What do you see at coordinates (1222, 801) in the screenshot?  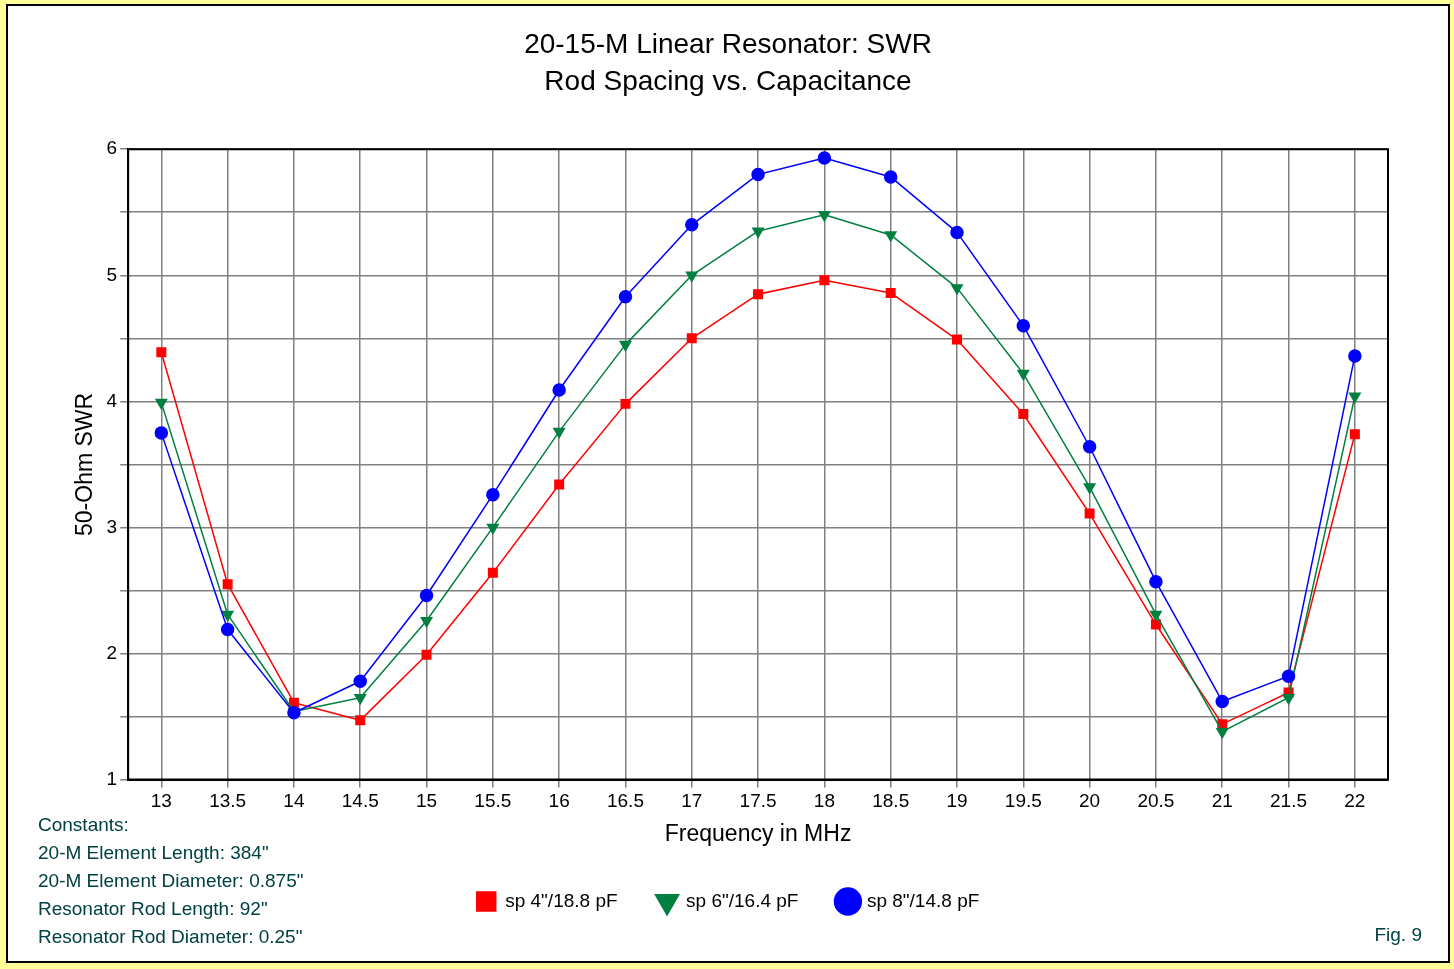 I see `x-tick-label: 21` at bounding box center [1222, 801].